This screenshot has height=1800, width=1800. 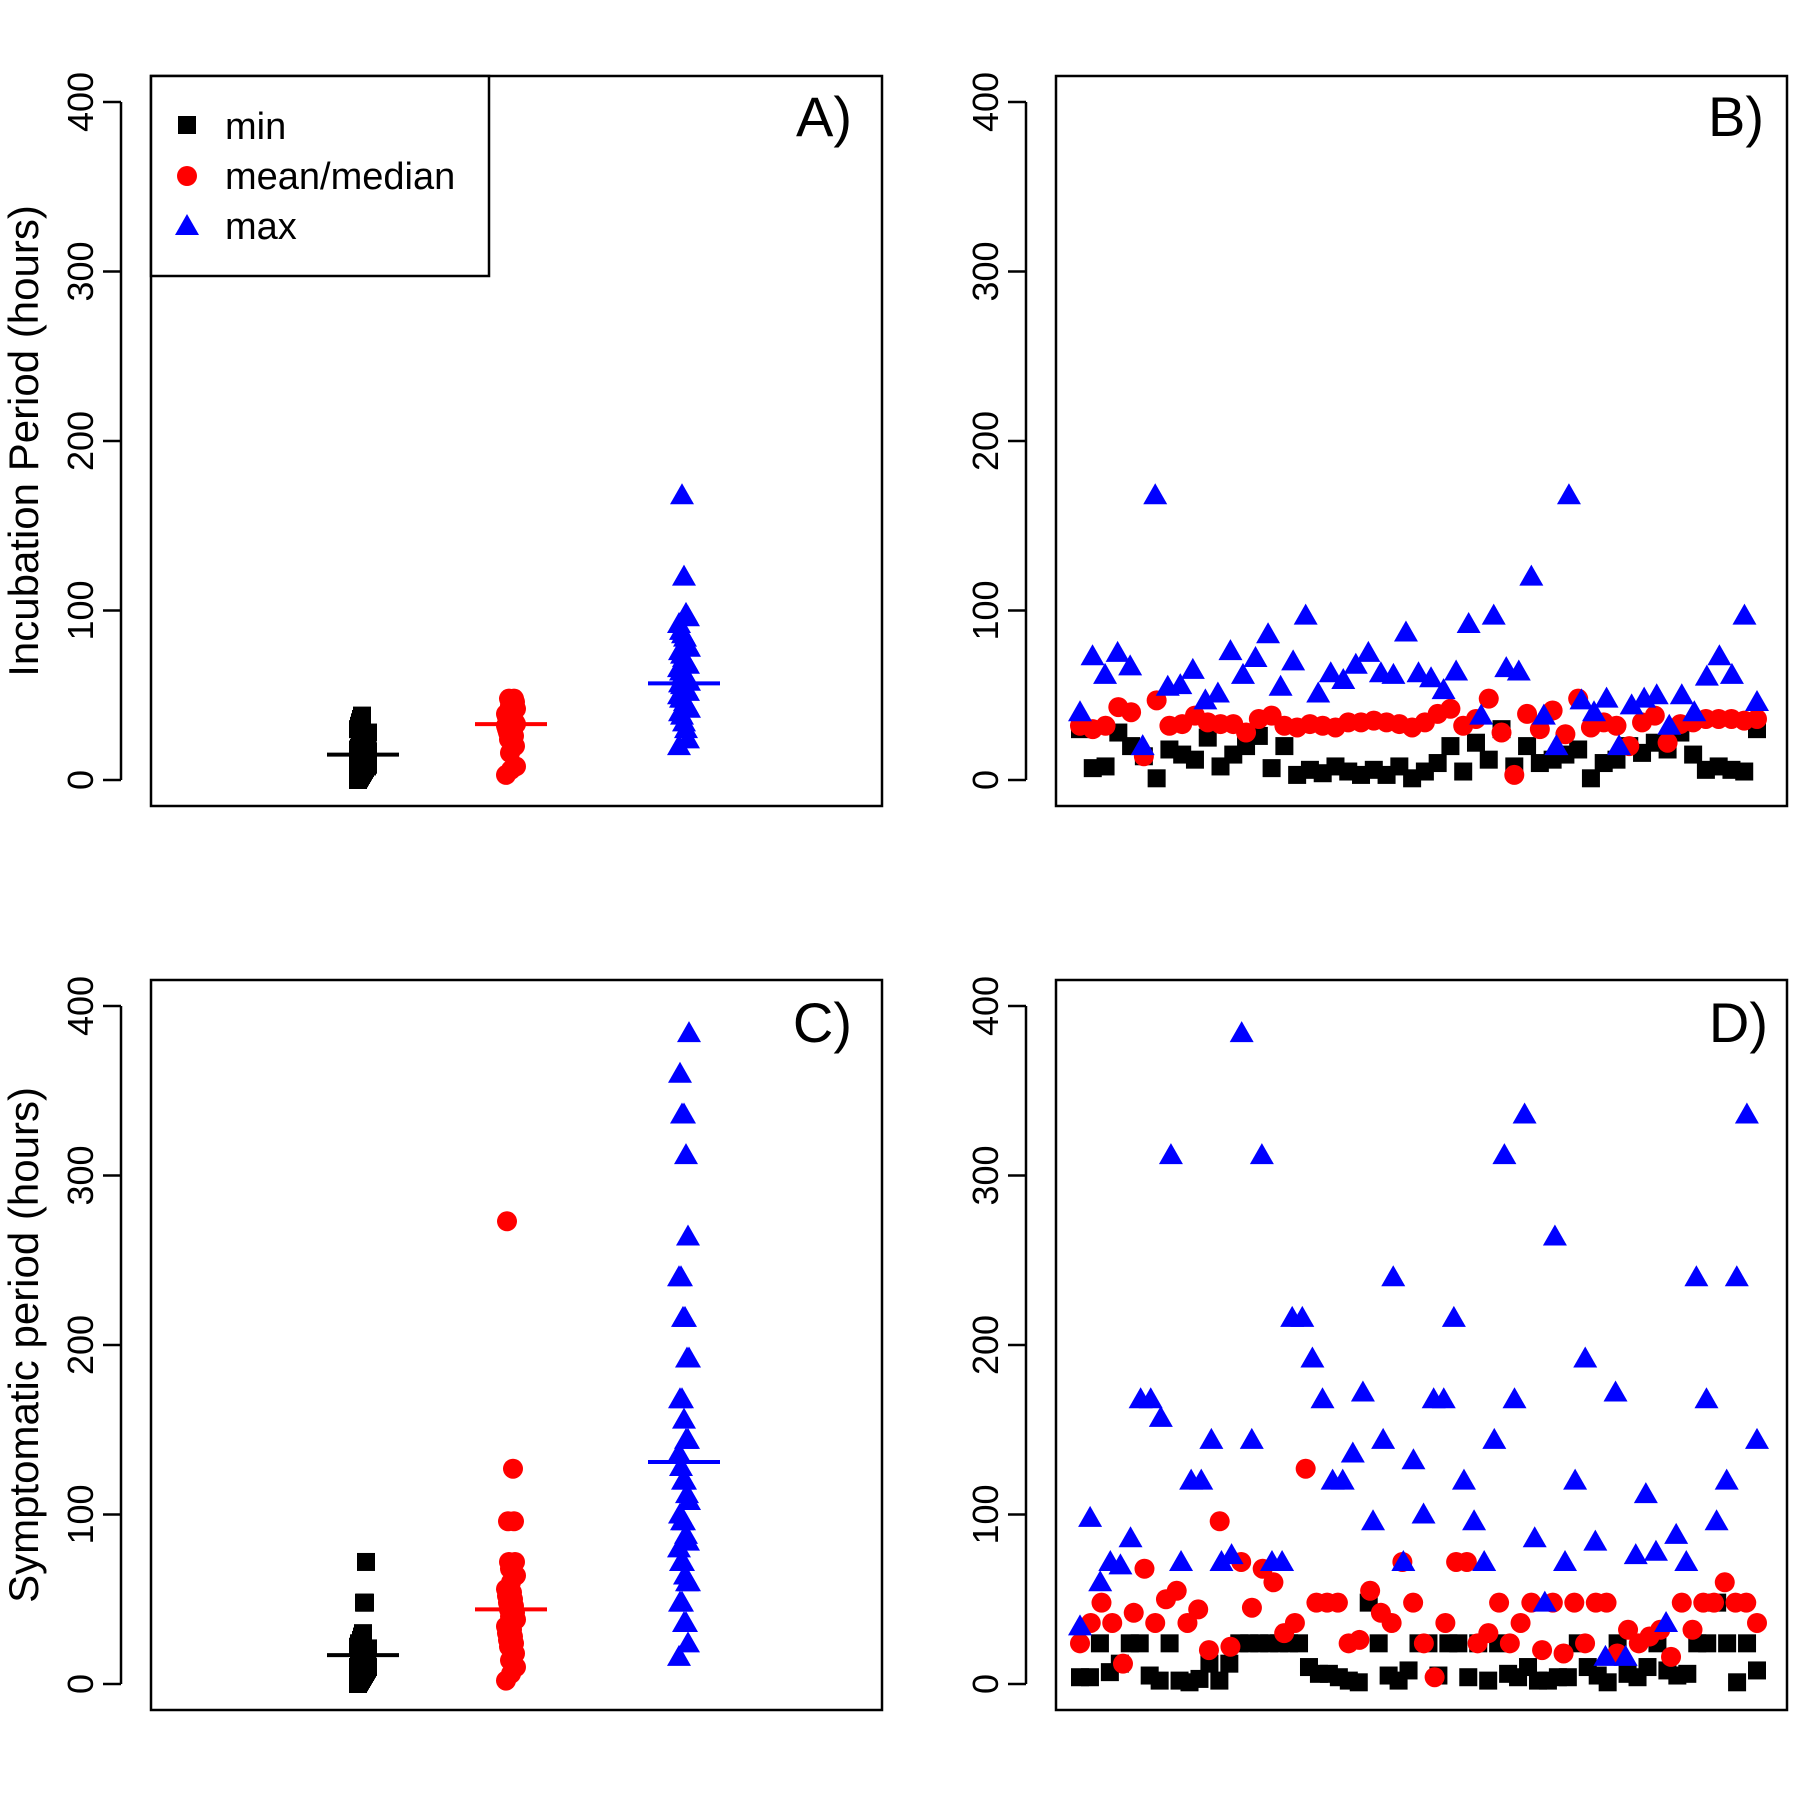 I want to click on series-max, so click(x=684, y=1343).